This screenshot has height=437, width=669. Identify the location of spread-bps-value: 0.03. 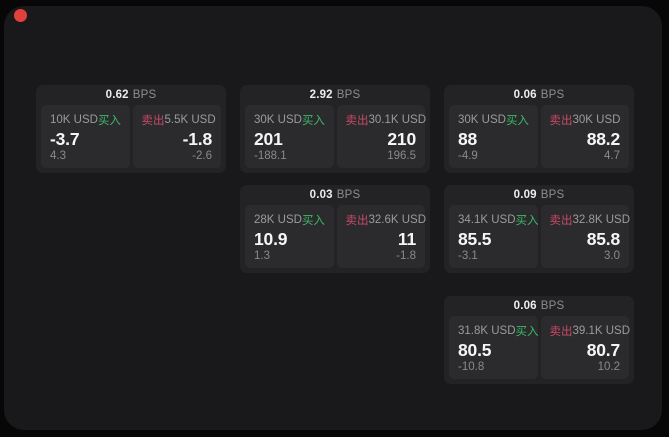
(321, 195).